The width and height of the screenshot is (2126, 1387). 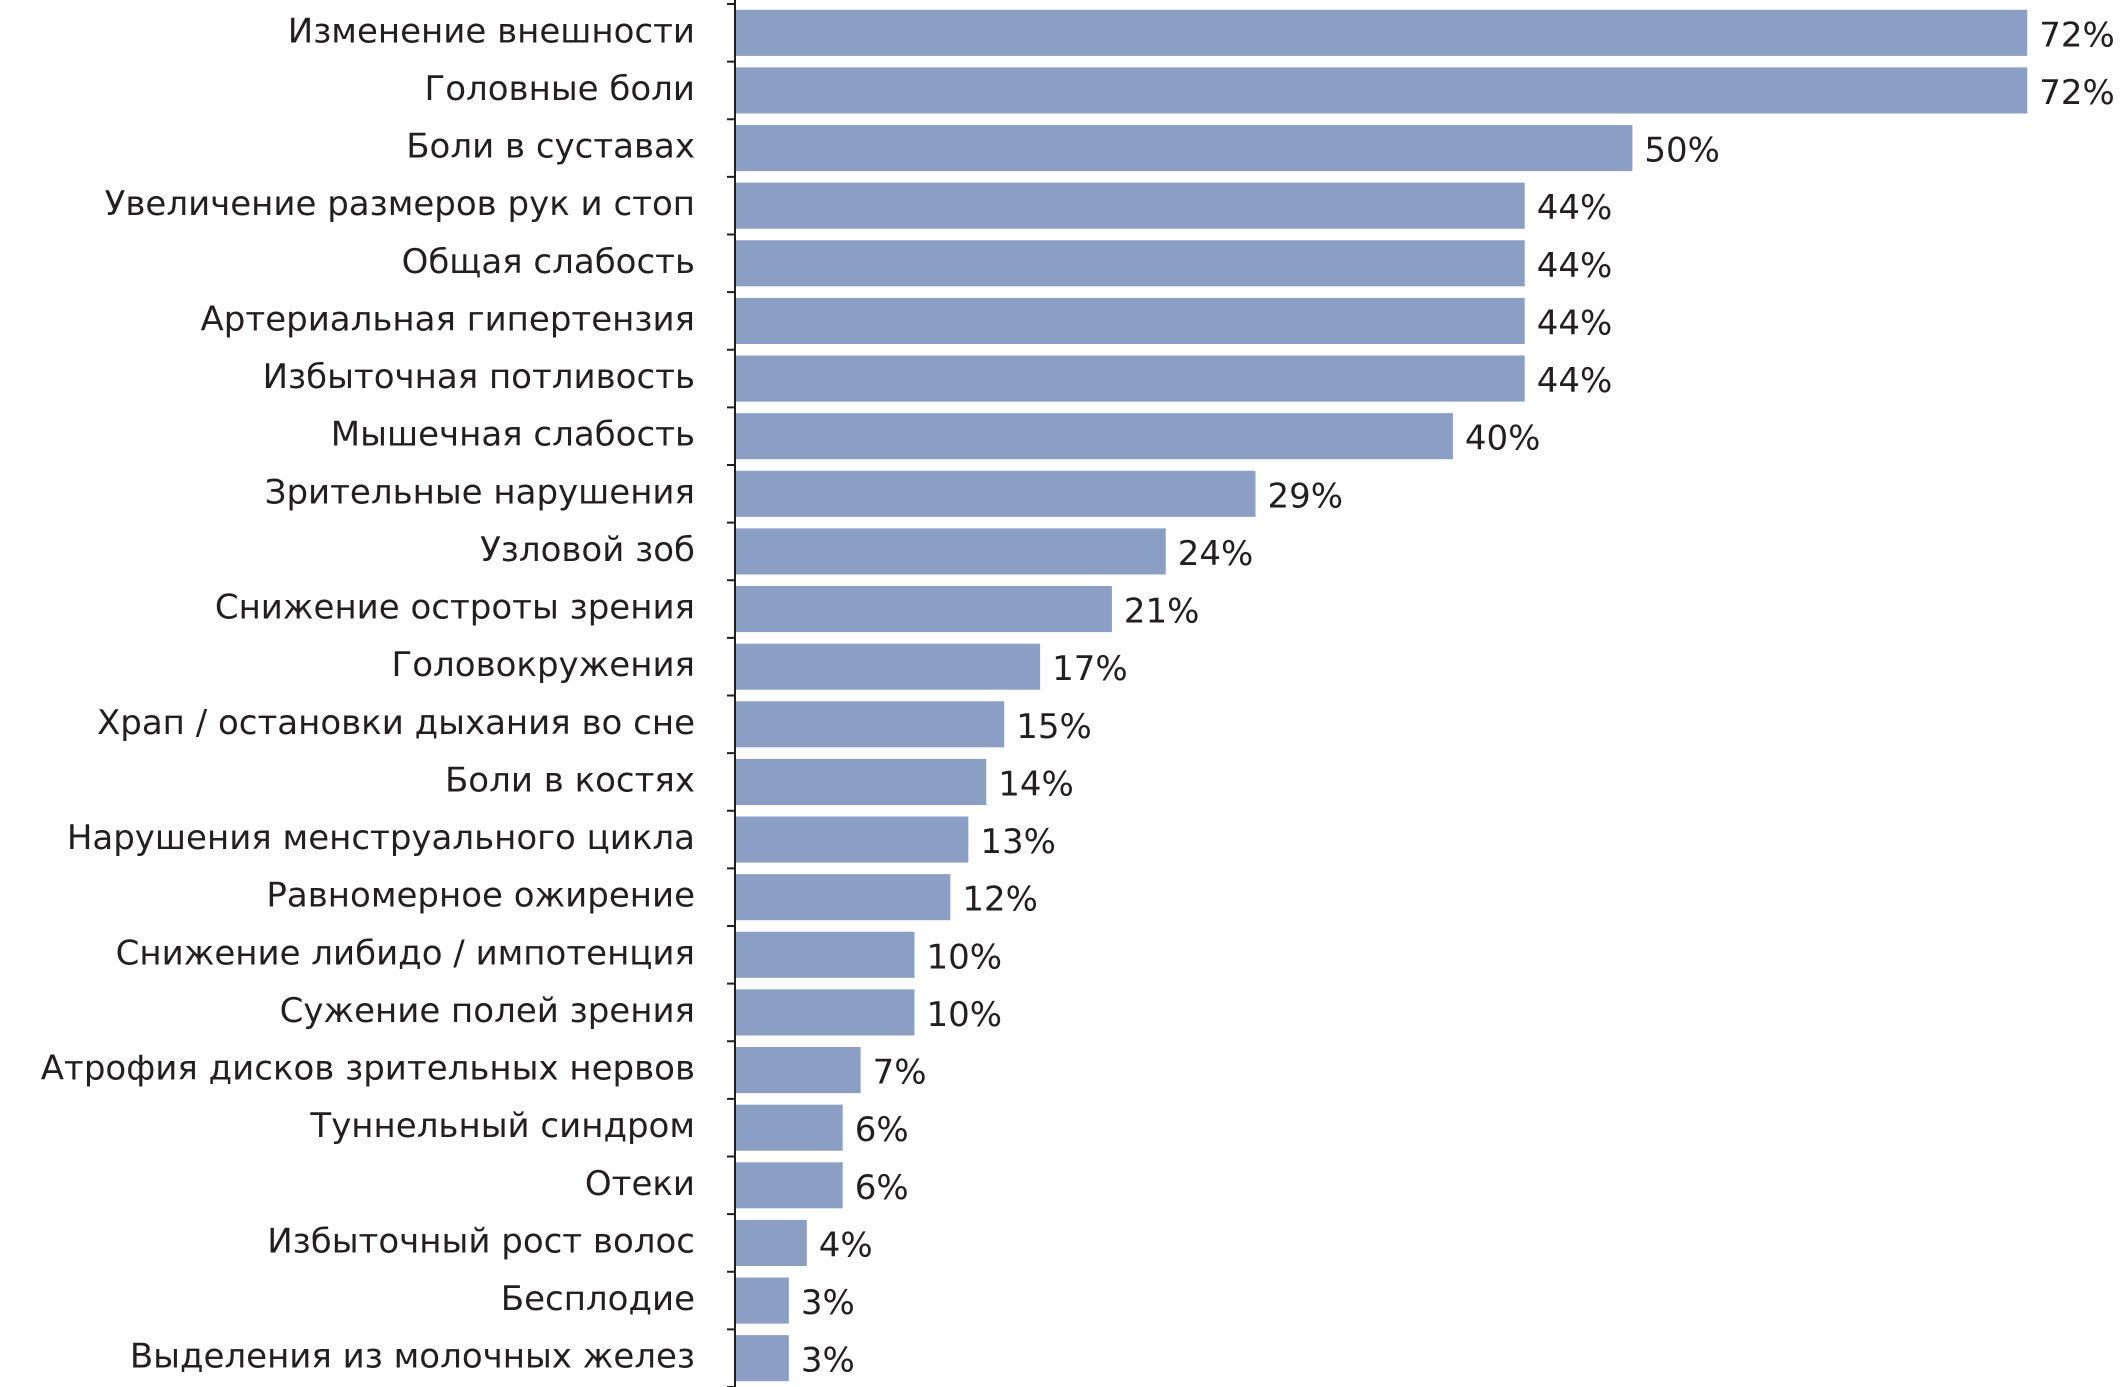 I want to click on category-label: Боли в костях, so click(x=570, y=780).